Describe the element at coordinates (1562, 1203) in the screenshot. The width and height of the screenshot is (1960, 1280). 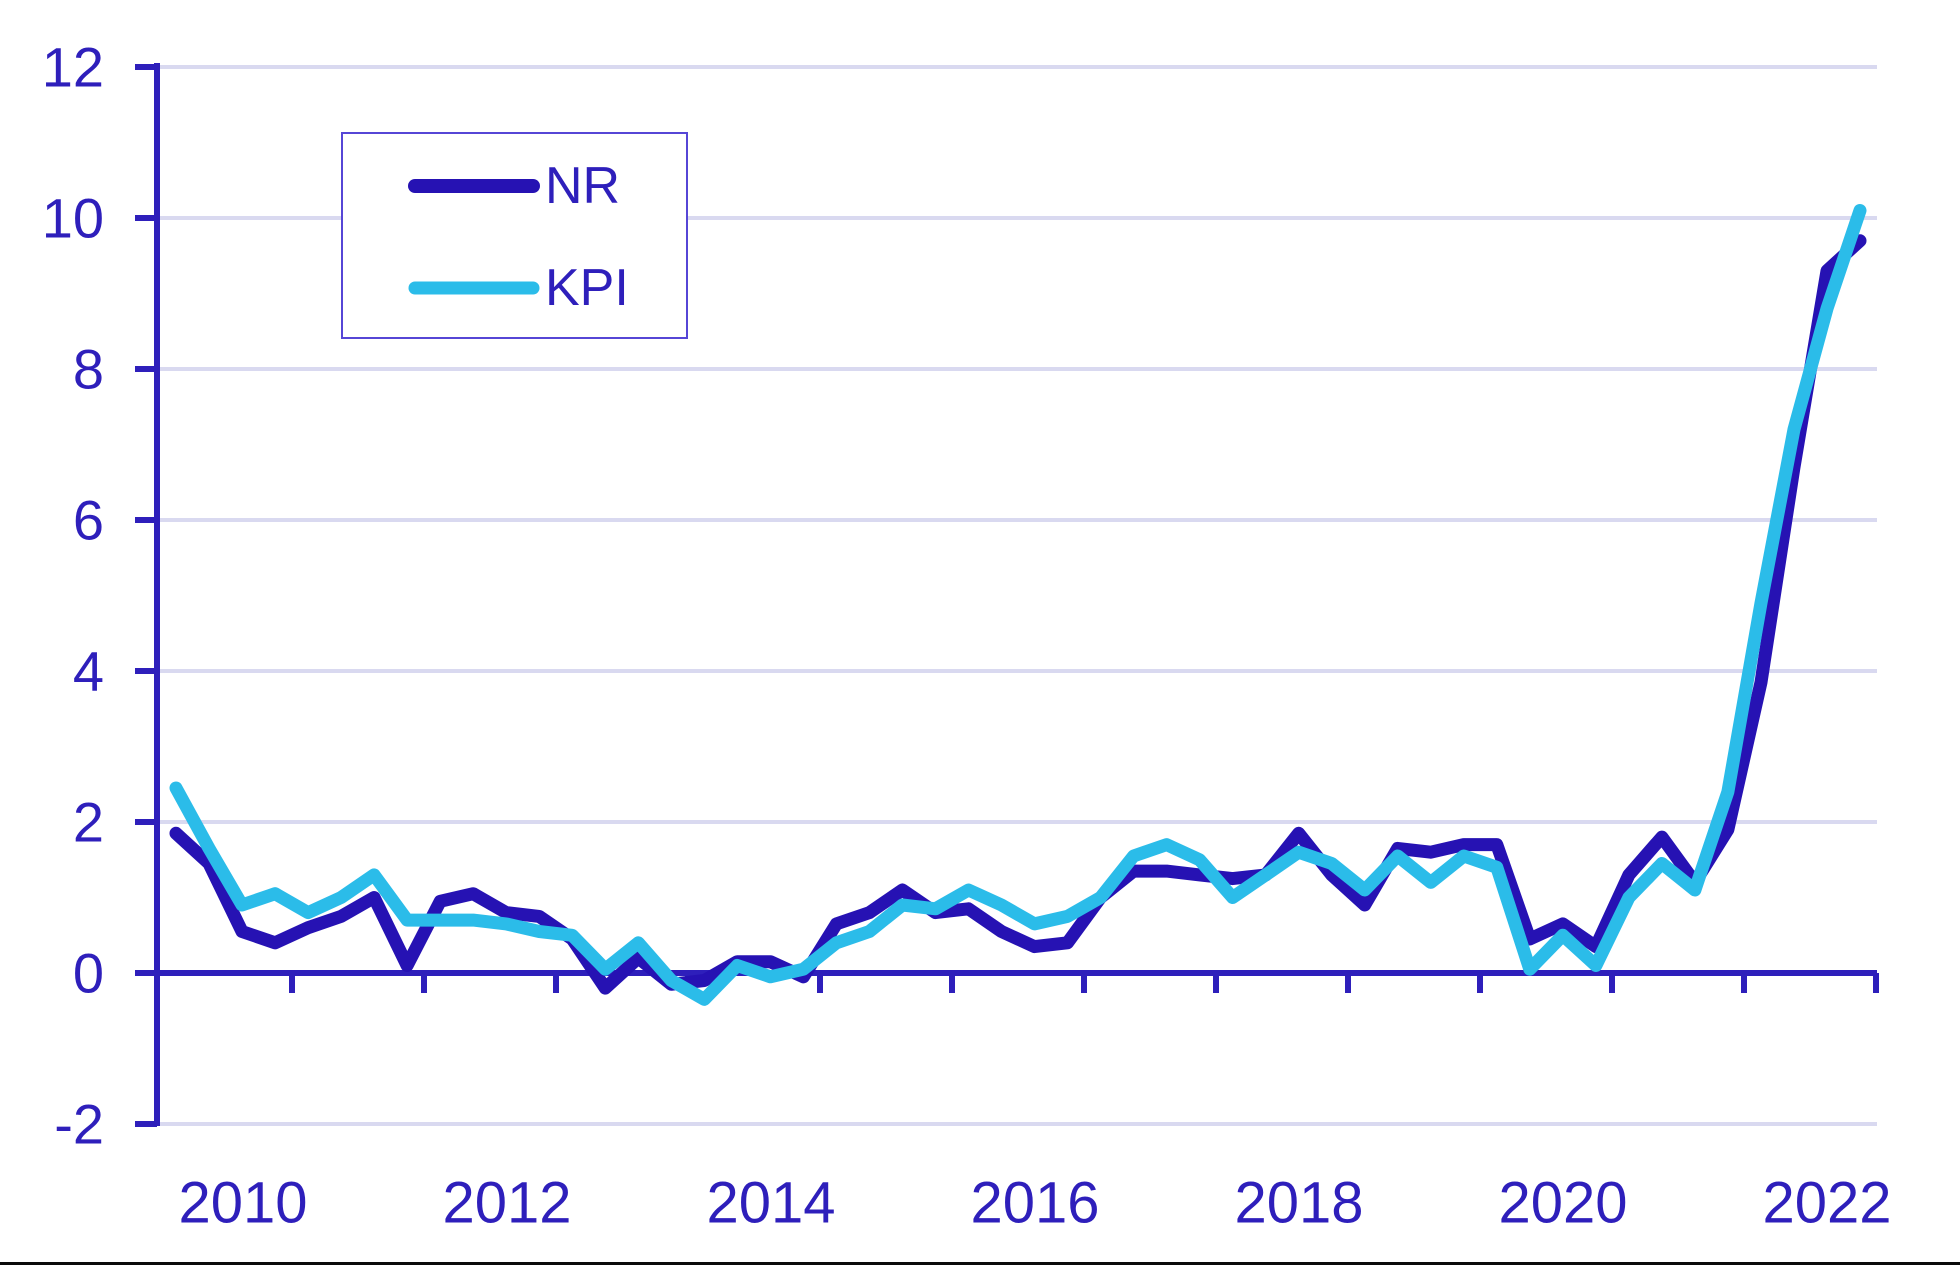
I see `x-year-label-2020: 2020` at that location.